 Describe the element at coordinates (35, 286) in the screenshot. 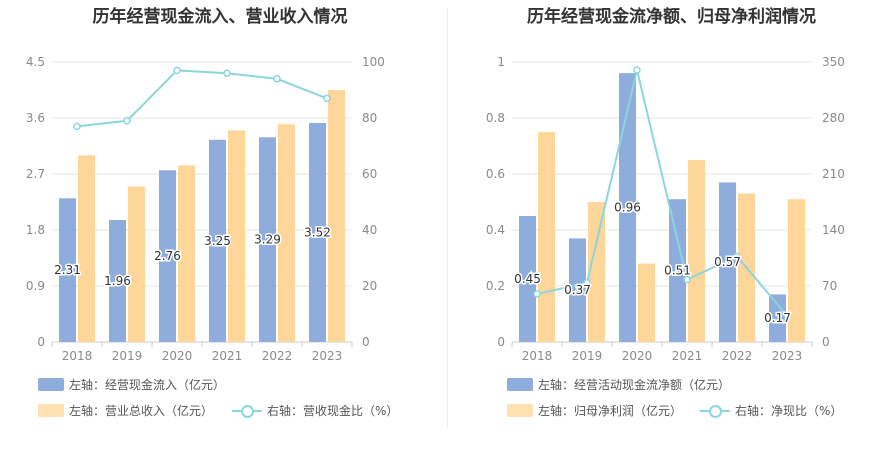

I see `y-left-tick-label: 0.9` at that location.